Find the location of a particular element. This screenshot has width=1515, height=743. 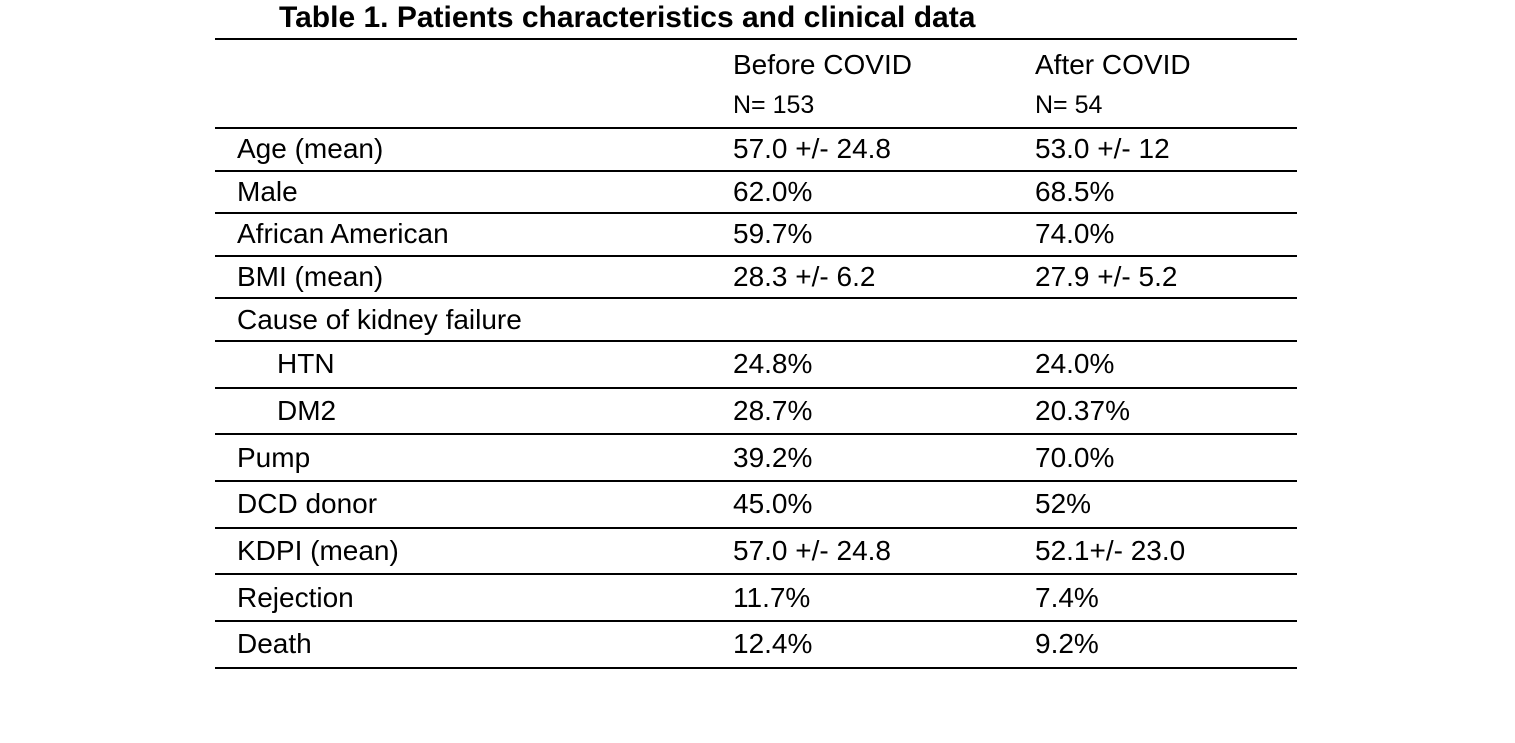

row-value-before: 39.2% is located at coordinates (773, 457).